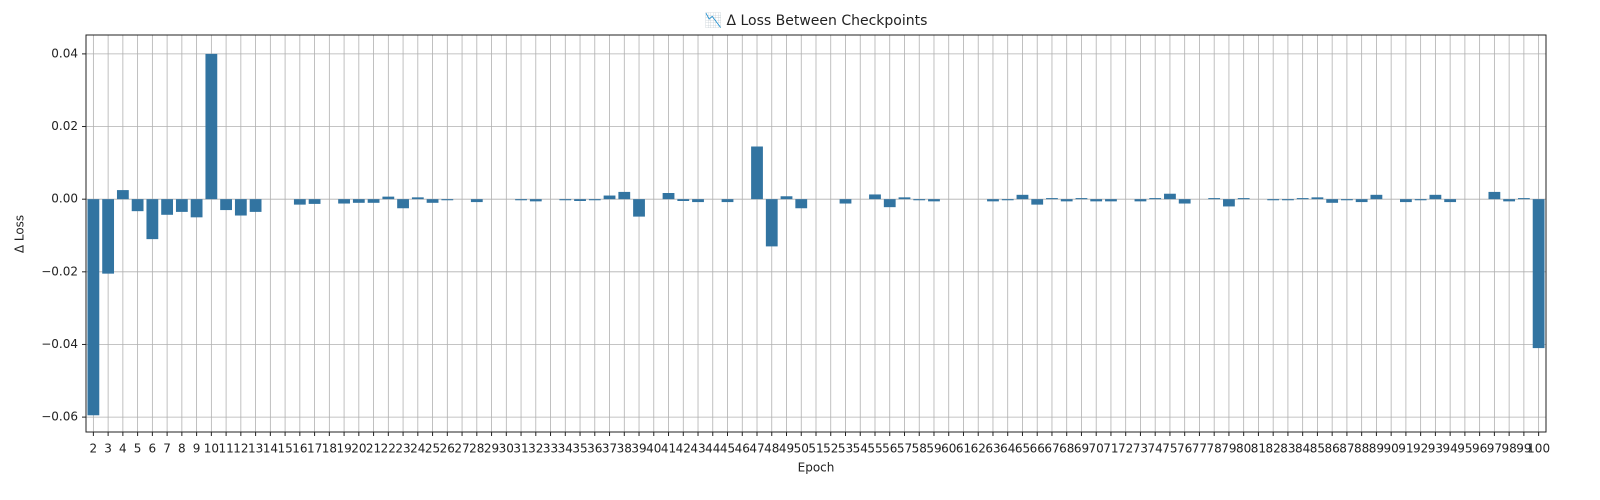 The image size is (1600, 500). Describe the element at coordinates (727, 449) in the screenshot. I see `x-tick-label: 45` at that location.